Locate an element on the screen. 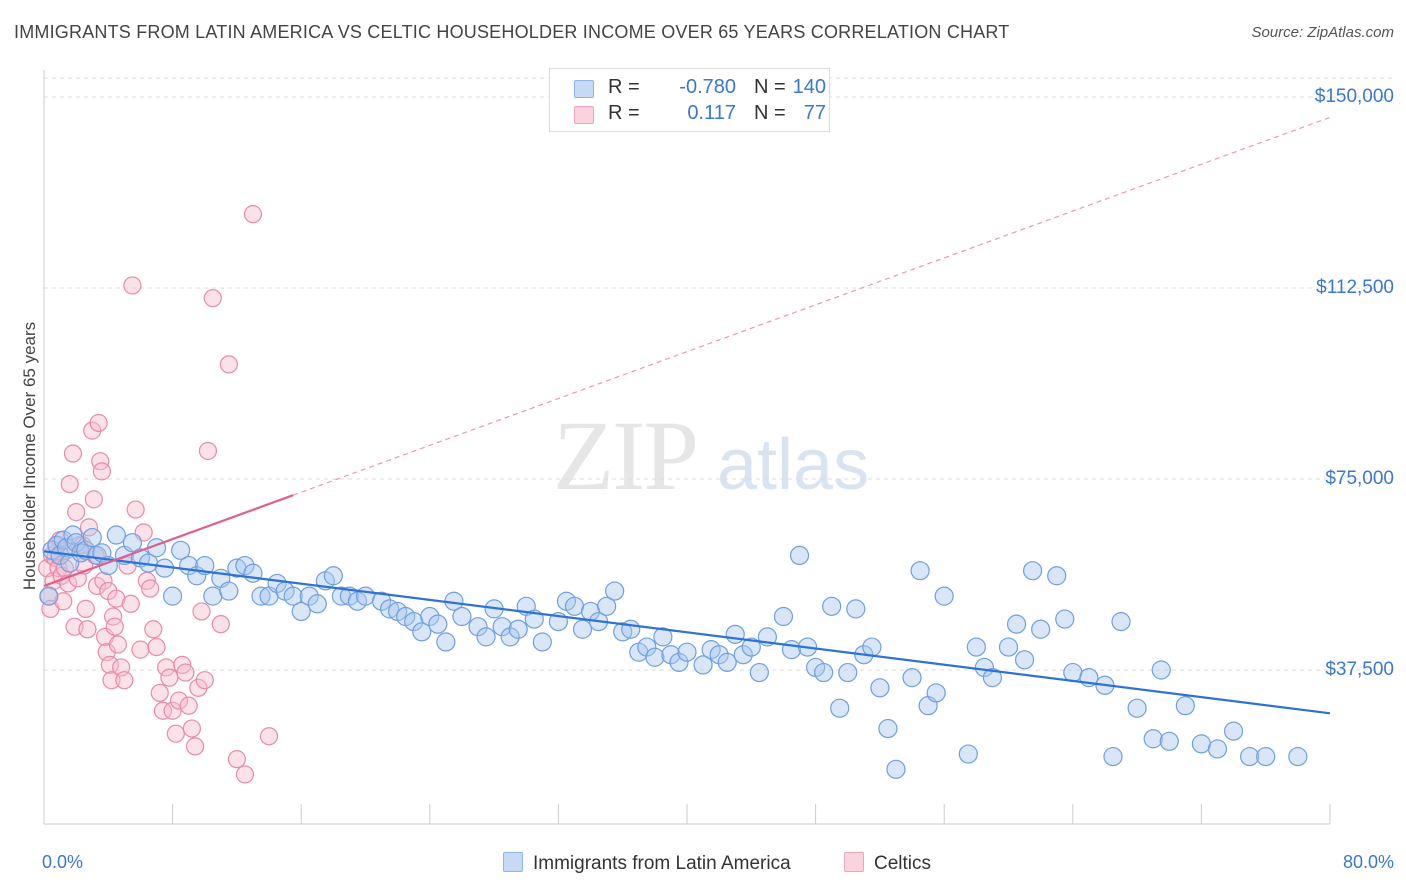  y-tick-label: $112,500 is located at coordinates (1355, 287).